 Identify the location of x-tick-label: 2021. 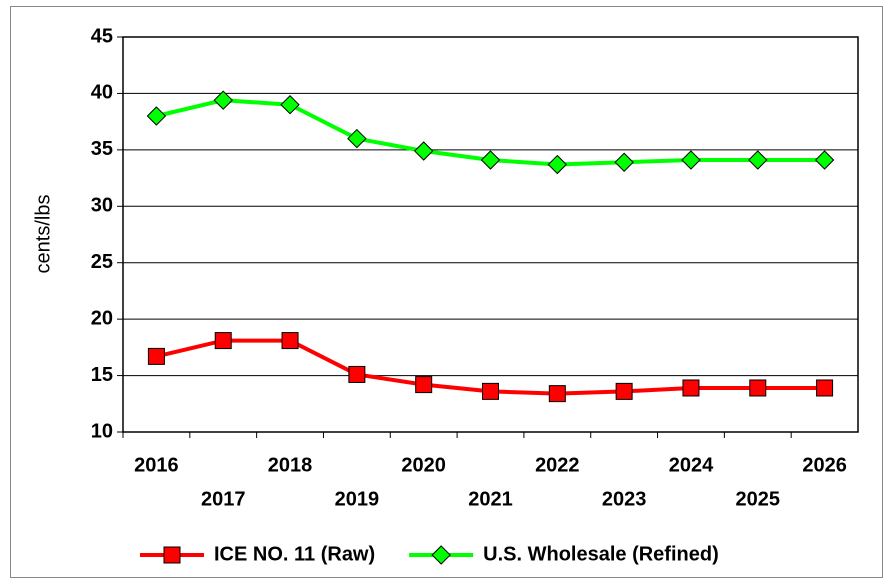
(490, 499).